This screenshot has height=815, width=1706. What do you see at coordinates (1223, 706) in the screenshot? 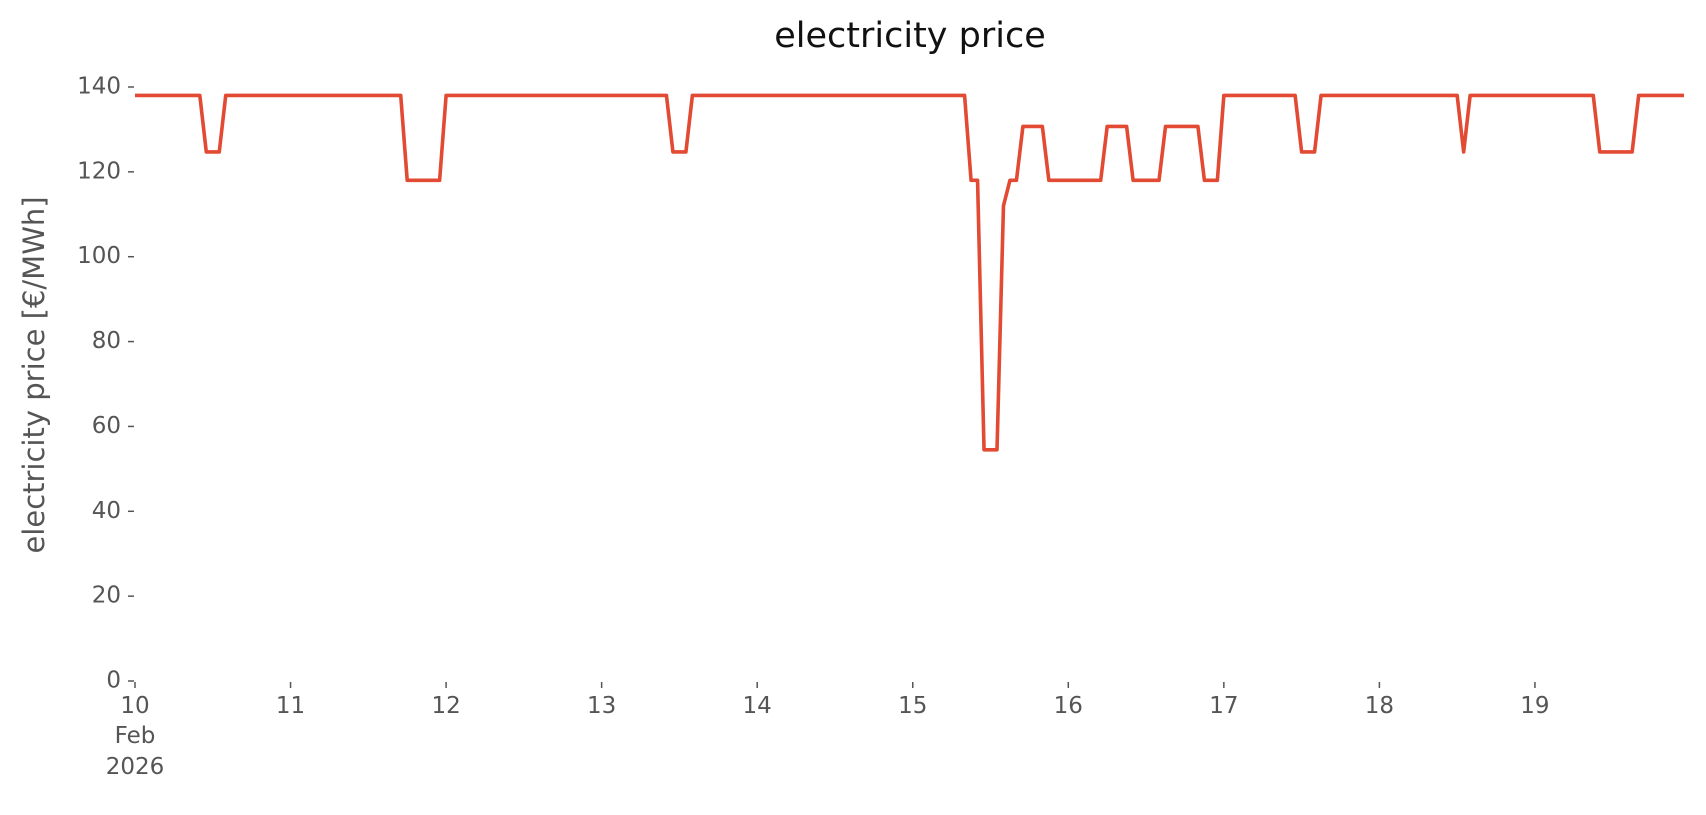
I see `x-tick-label: 17` at bounding box center [1223, 706].